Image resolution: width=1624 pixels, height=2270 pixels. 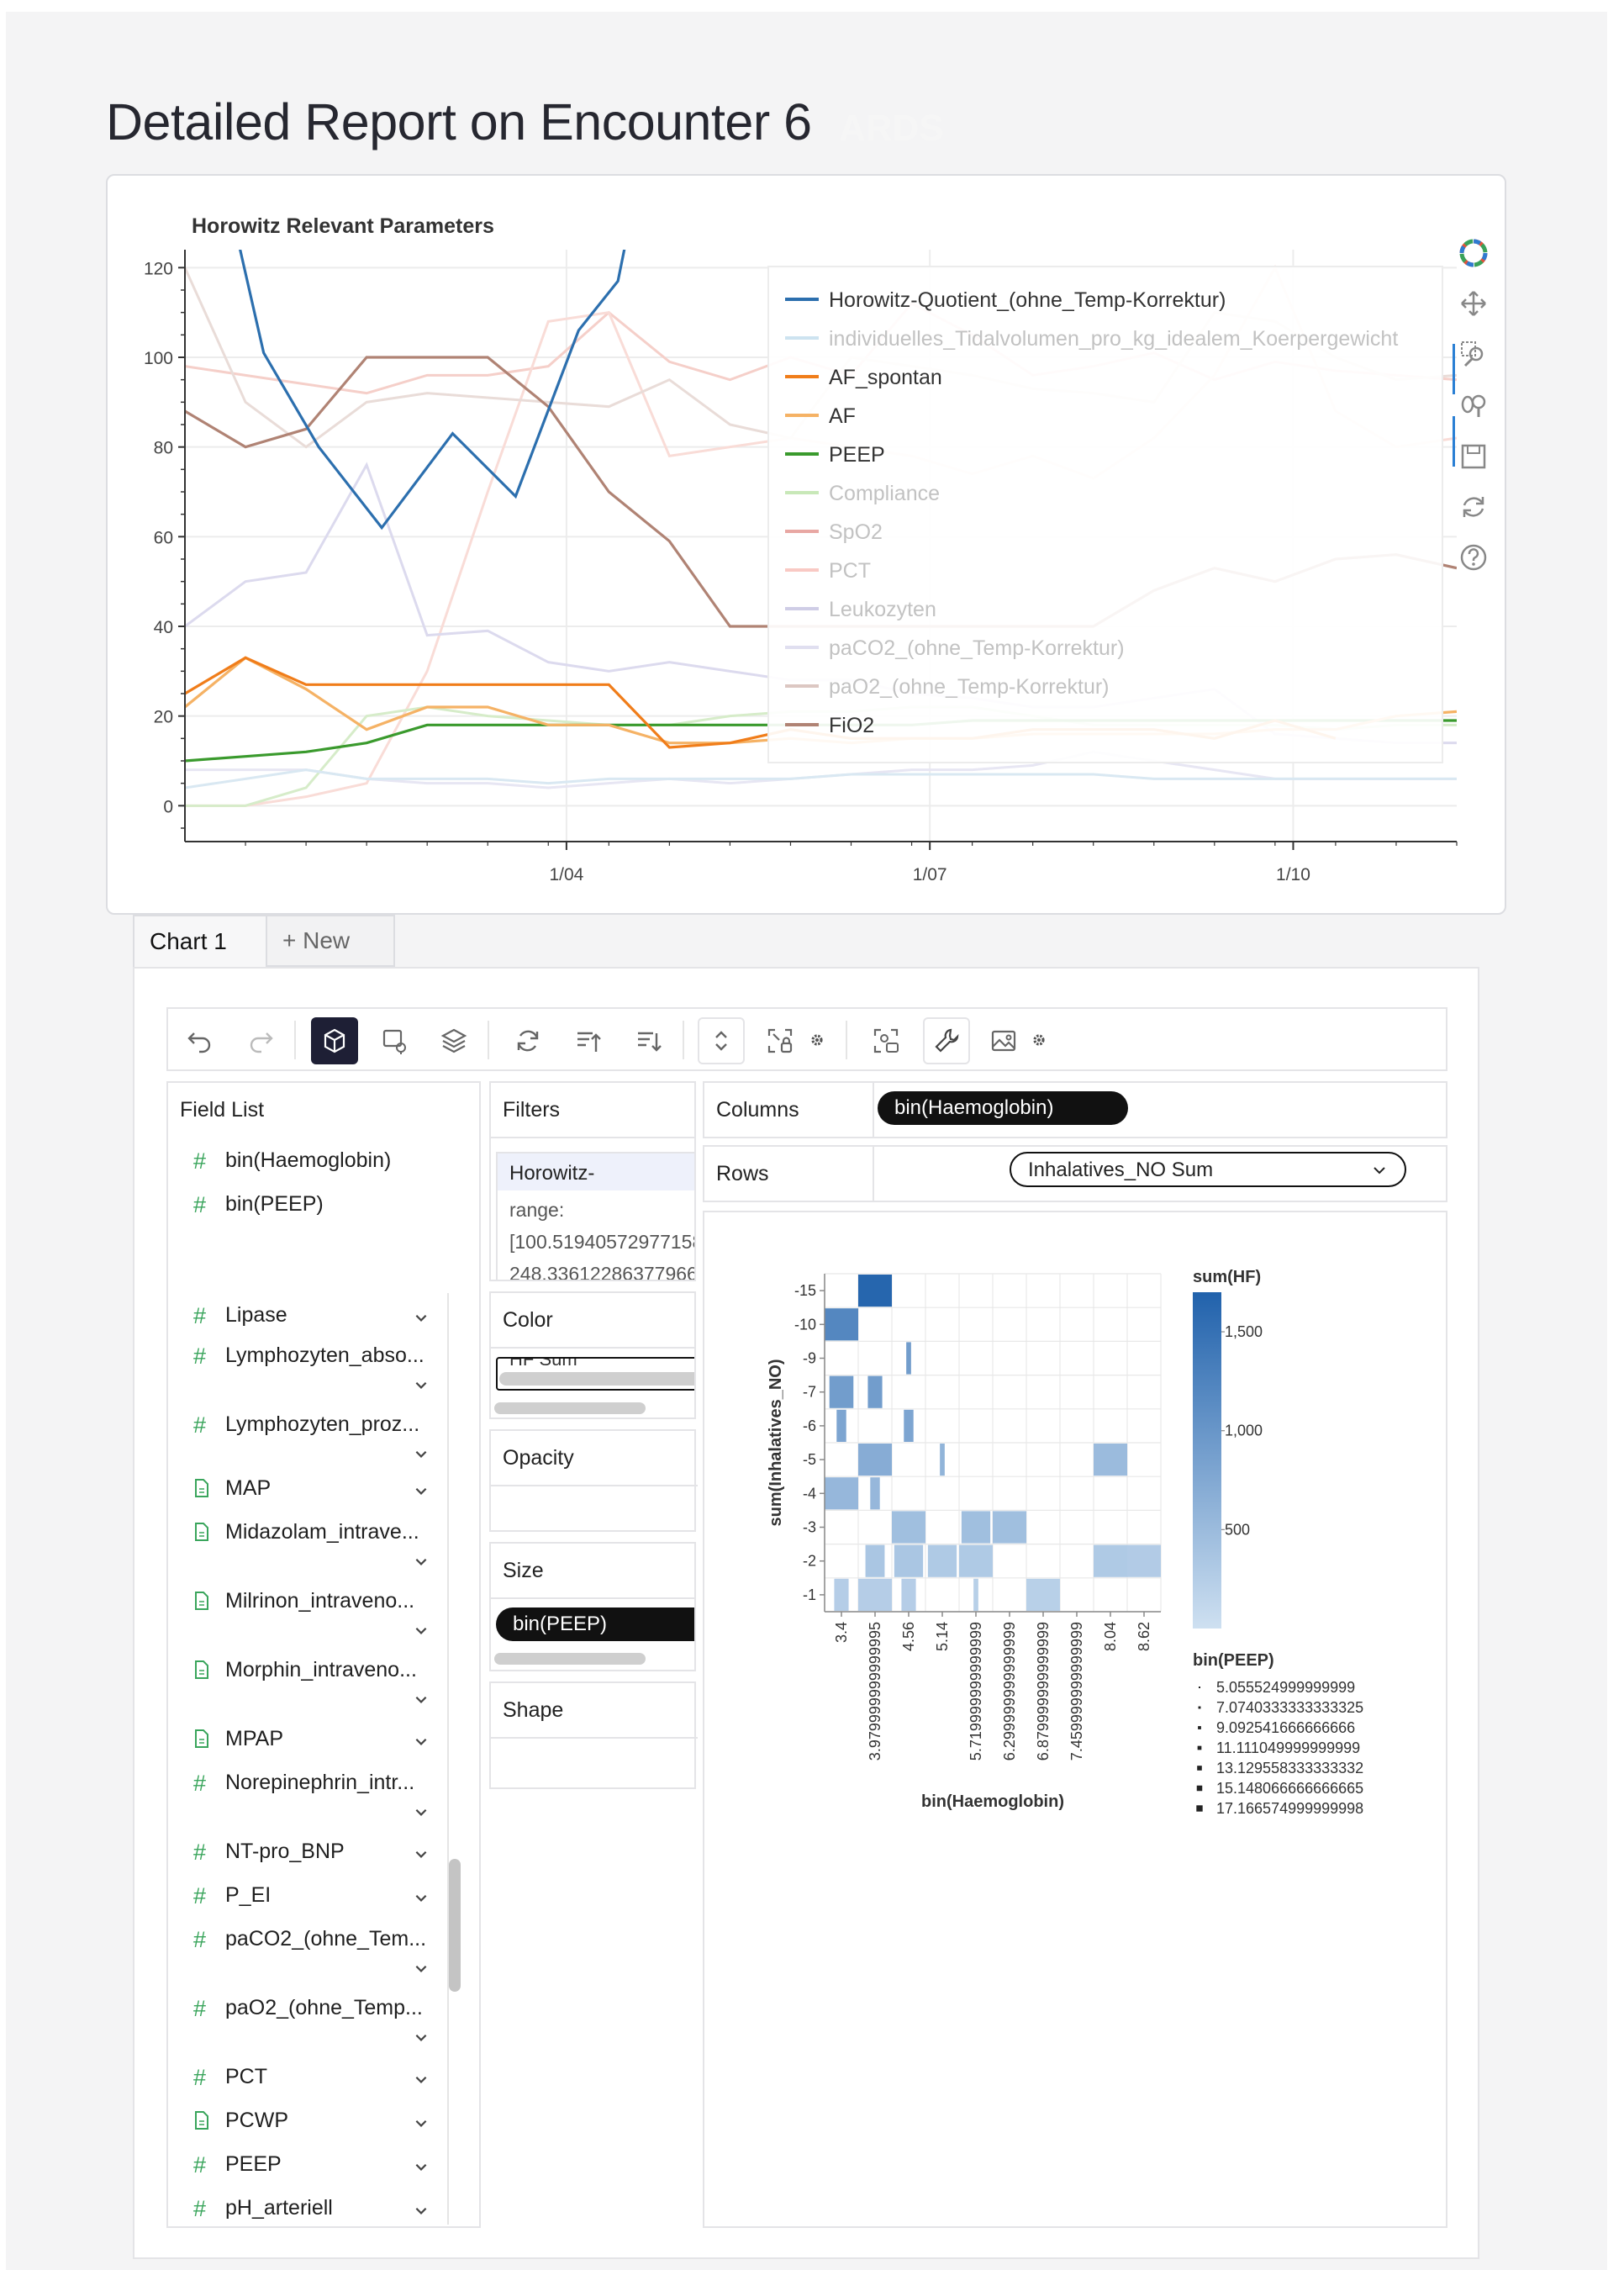 What do you see at coordinates (884, 493) in the screenshot?
I see `legend-item-label: Compliance` at bounding box center [884, 493].